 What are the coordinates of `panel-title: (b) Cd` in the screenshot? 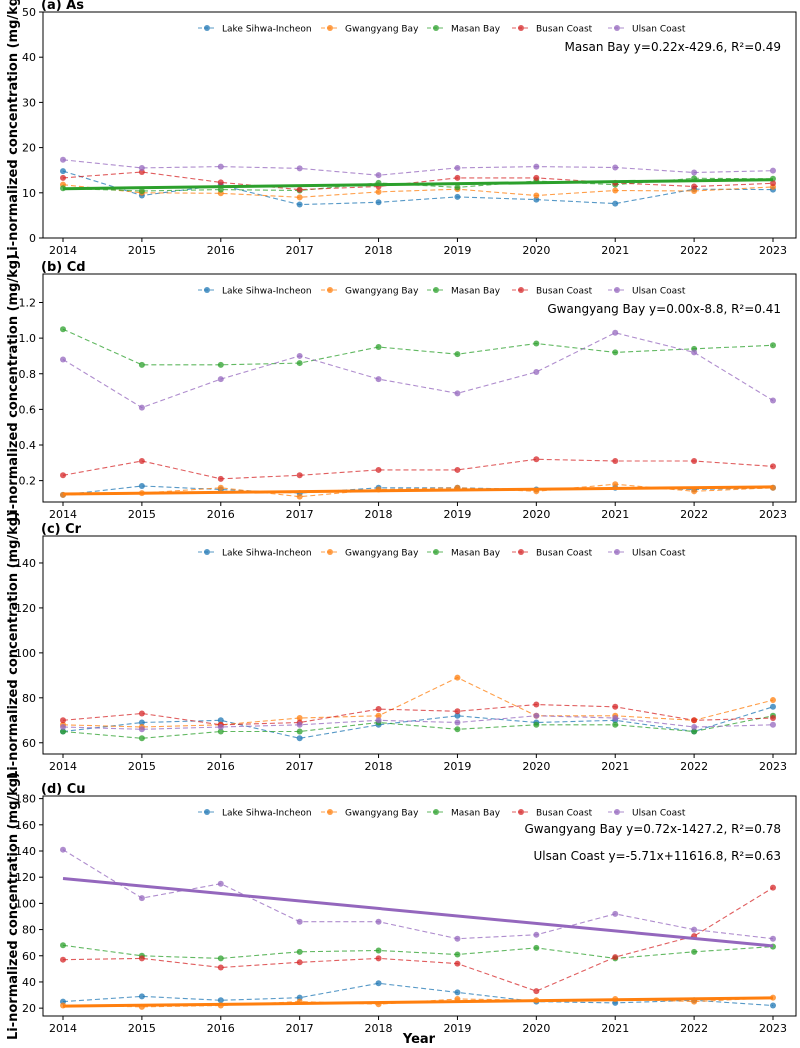 It's located at (63, 267).